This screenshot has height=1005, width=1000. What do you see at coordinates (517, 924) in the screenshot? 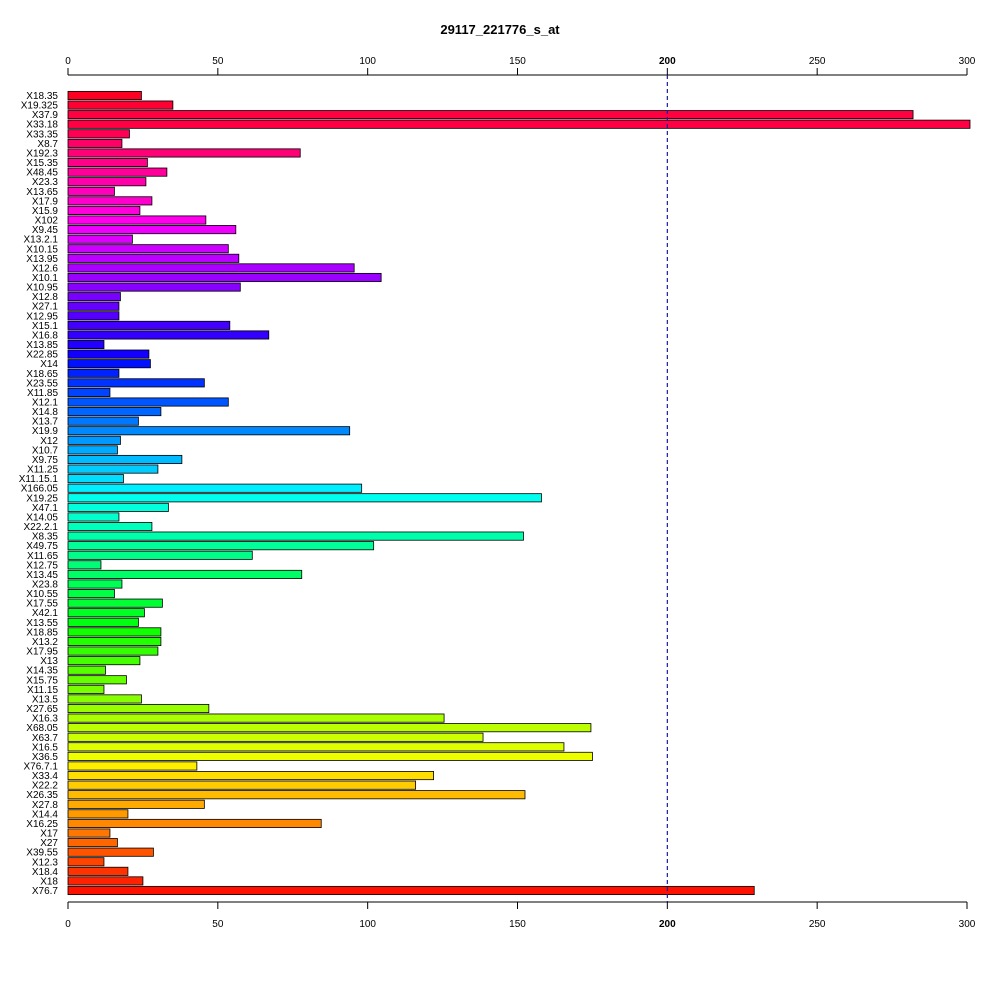
I see `tick-label: 150` at bounding box center [517, 924].